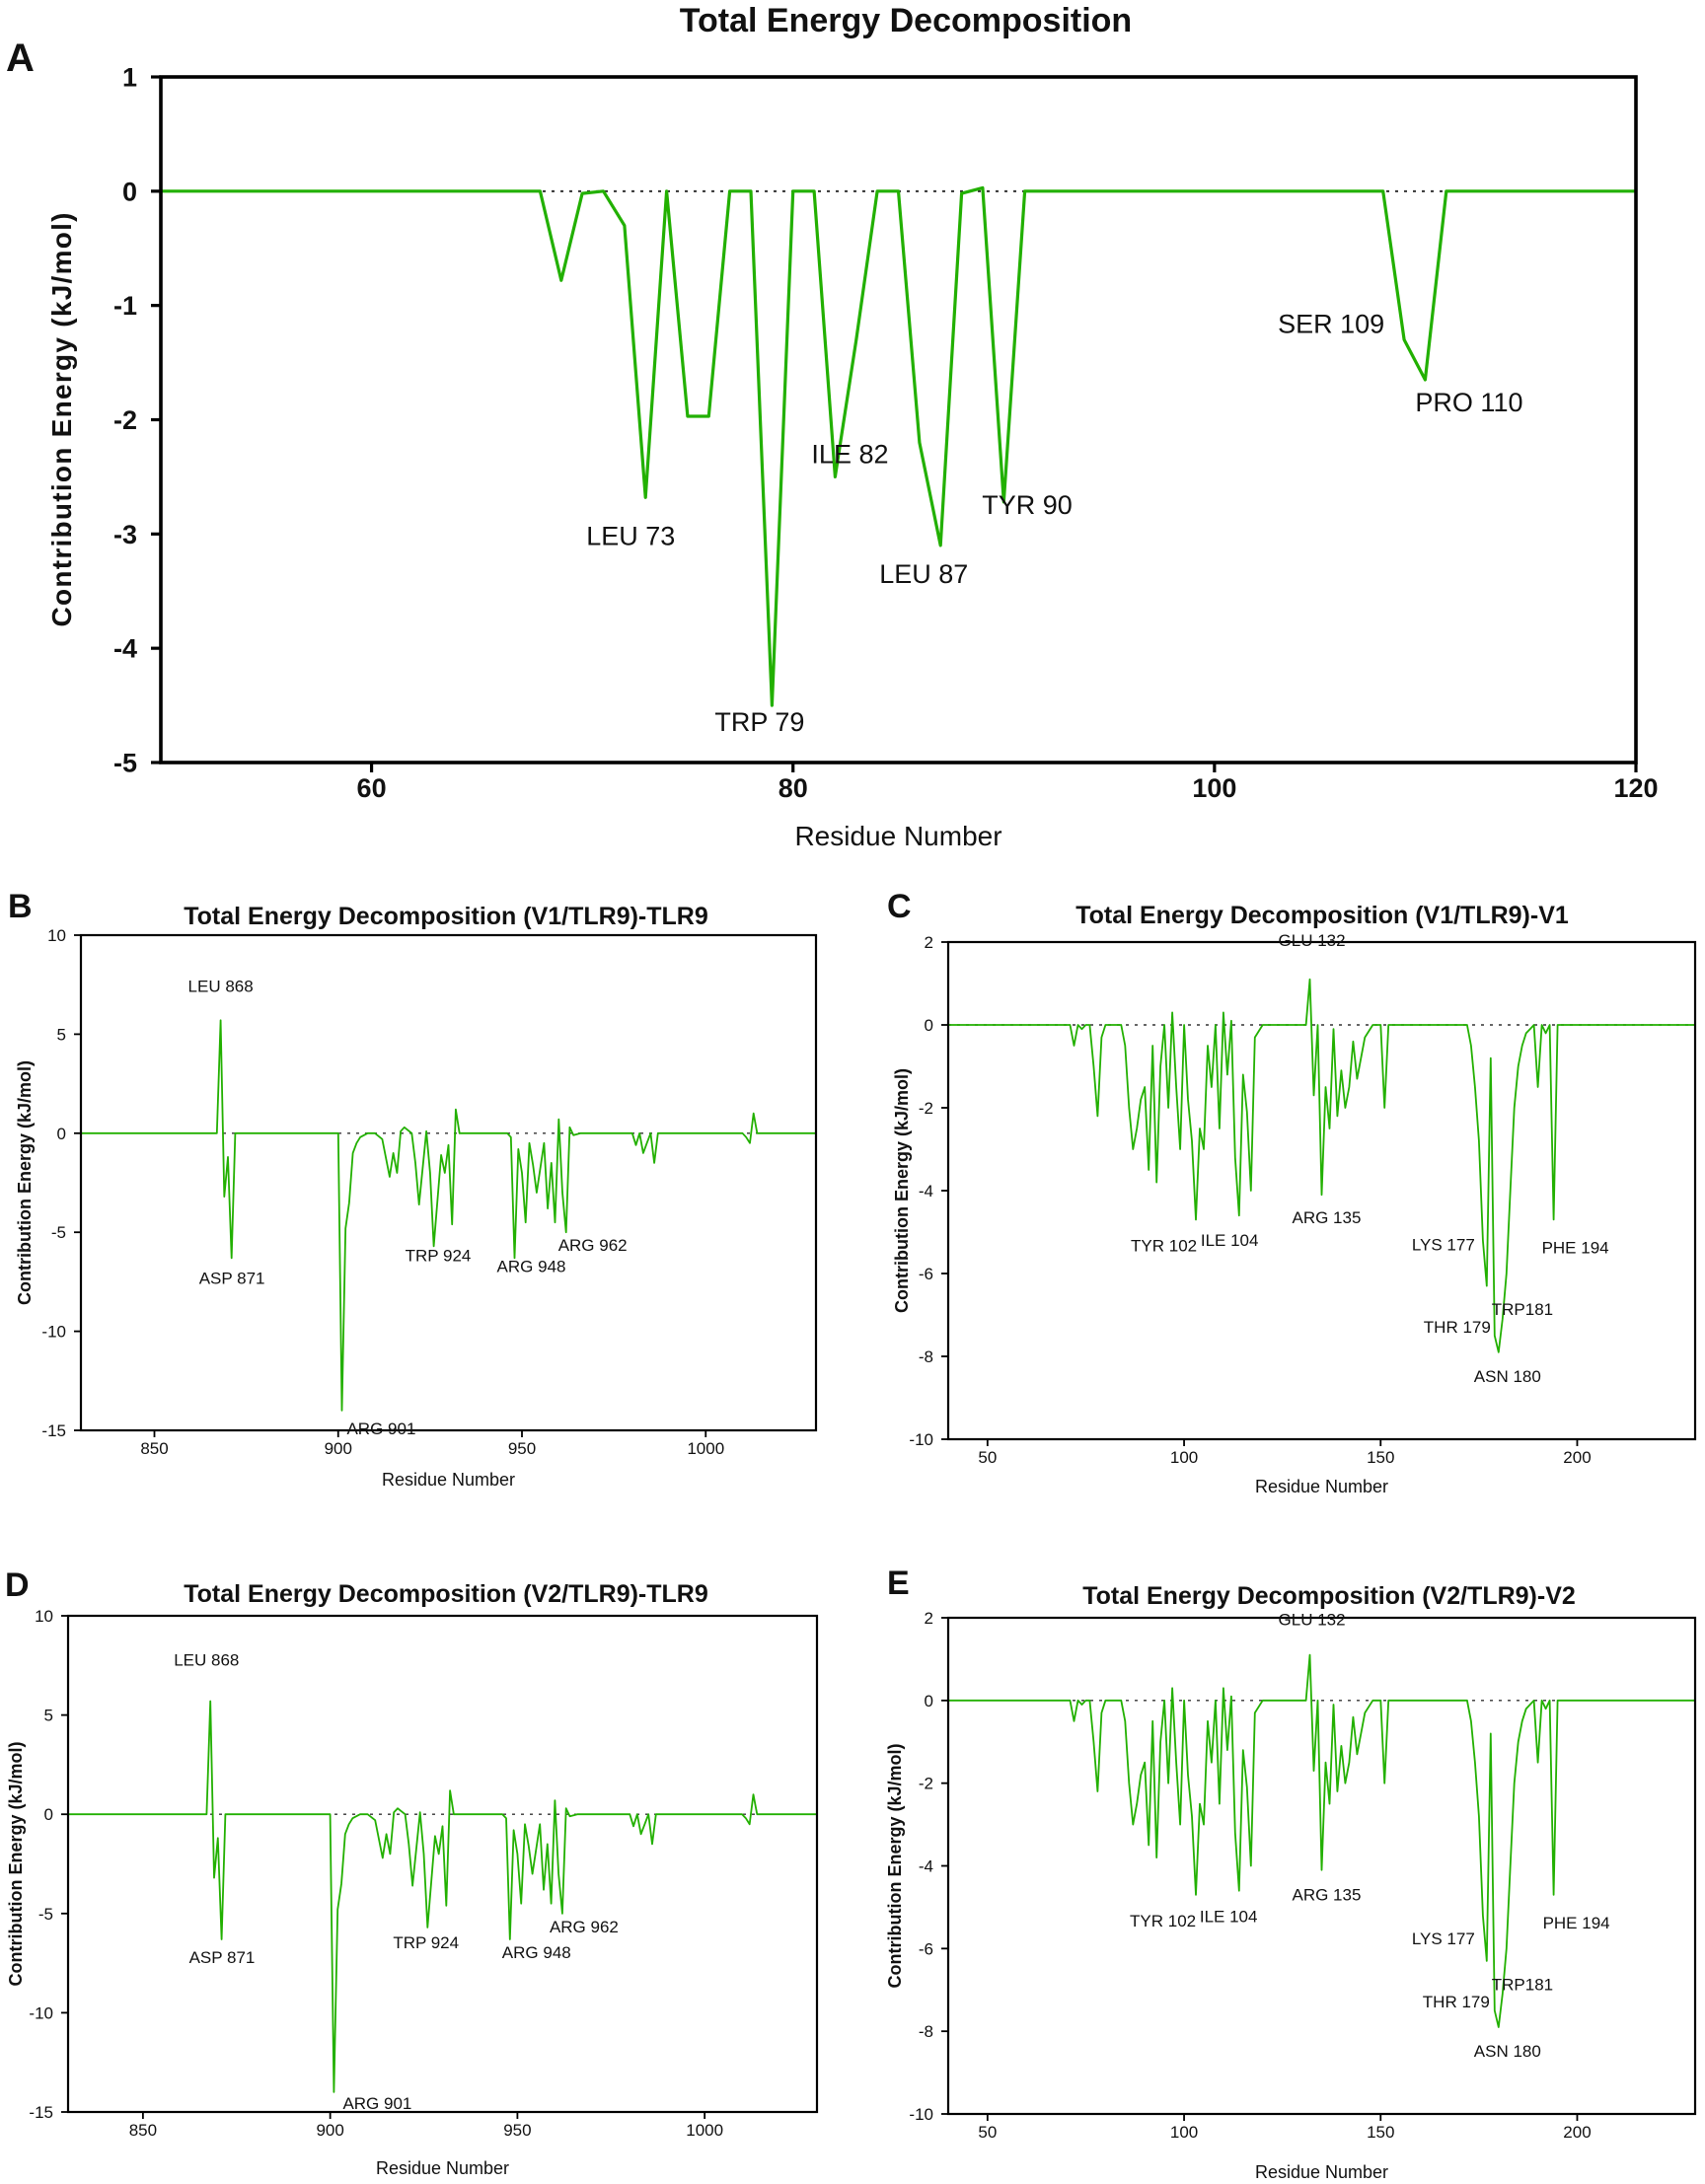 The image size is (1705, 2184). What do you see at coordinates (898, 1583) in the screenshot?
I see `panel-letter: E` at bounding box center [898, 1583].